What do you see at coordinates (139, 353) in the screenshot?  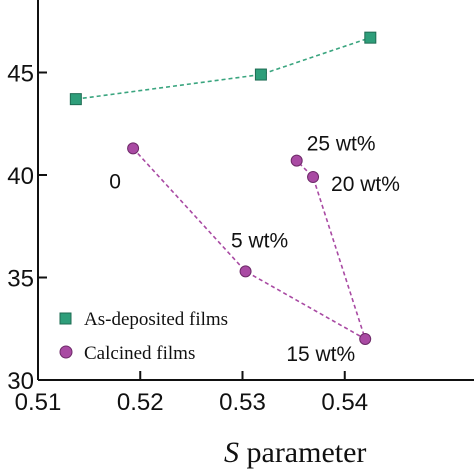 I see `legend-label-calcined: Calcined films` at bounding box center [139, 353].